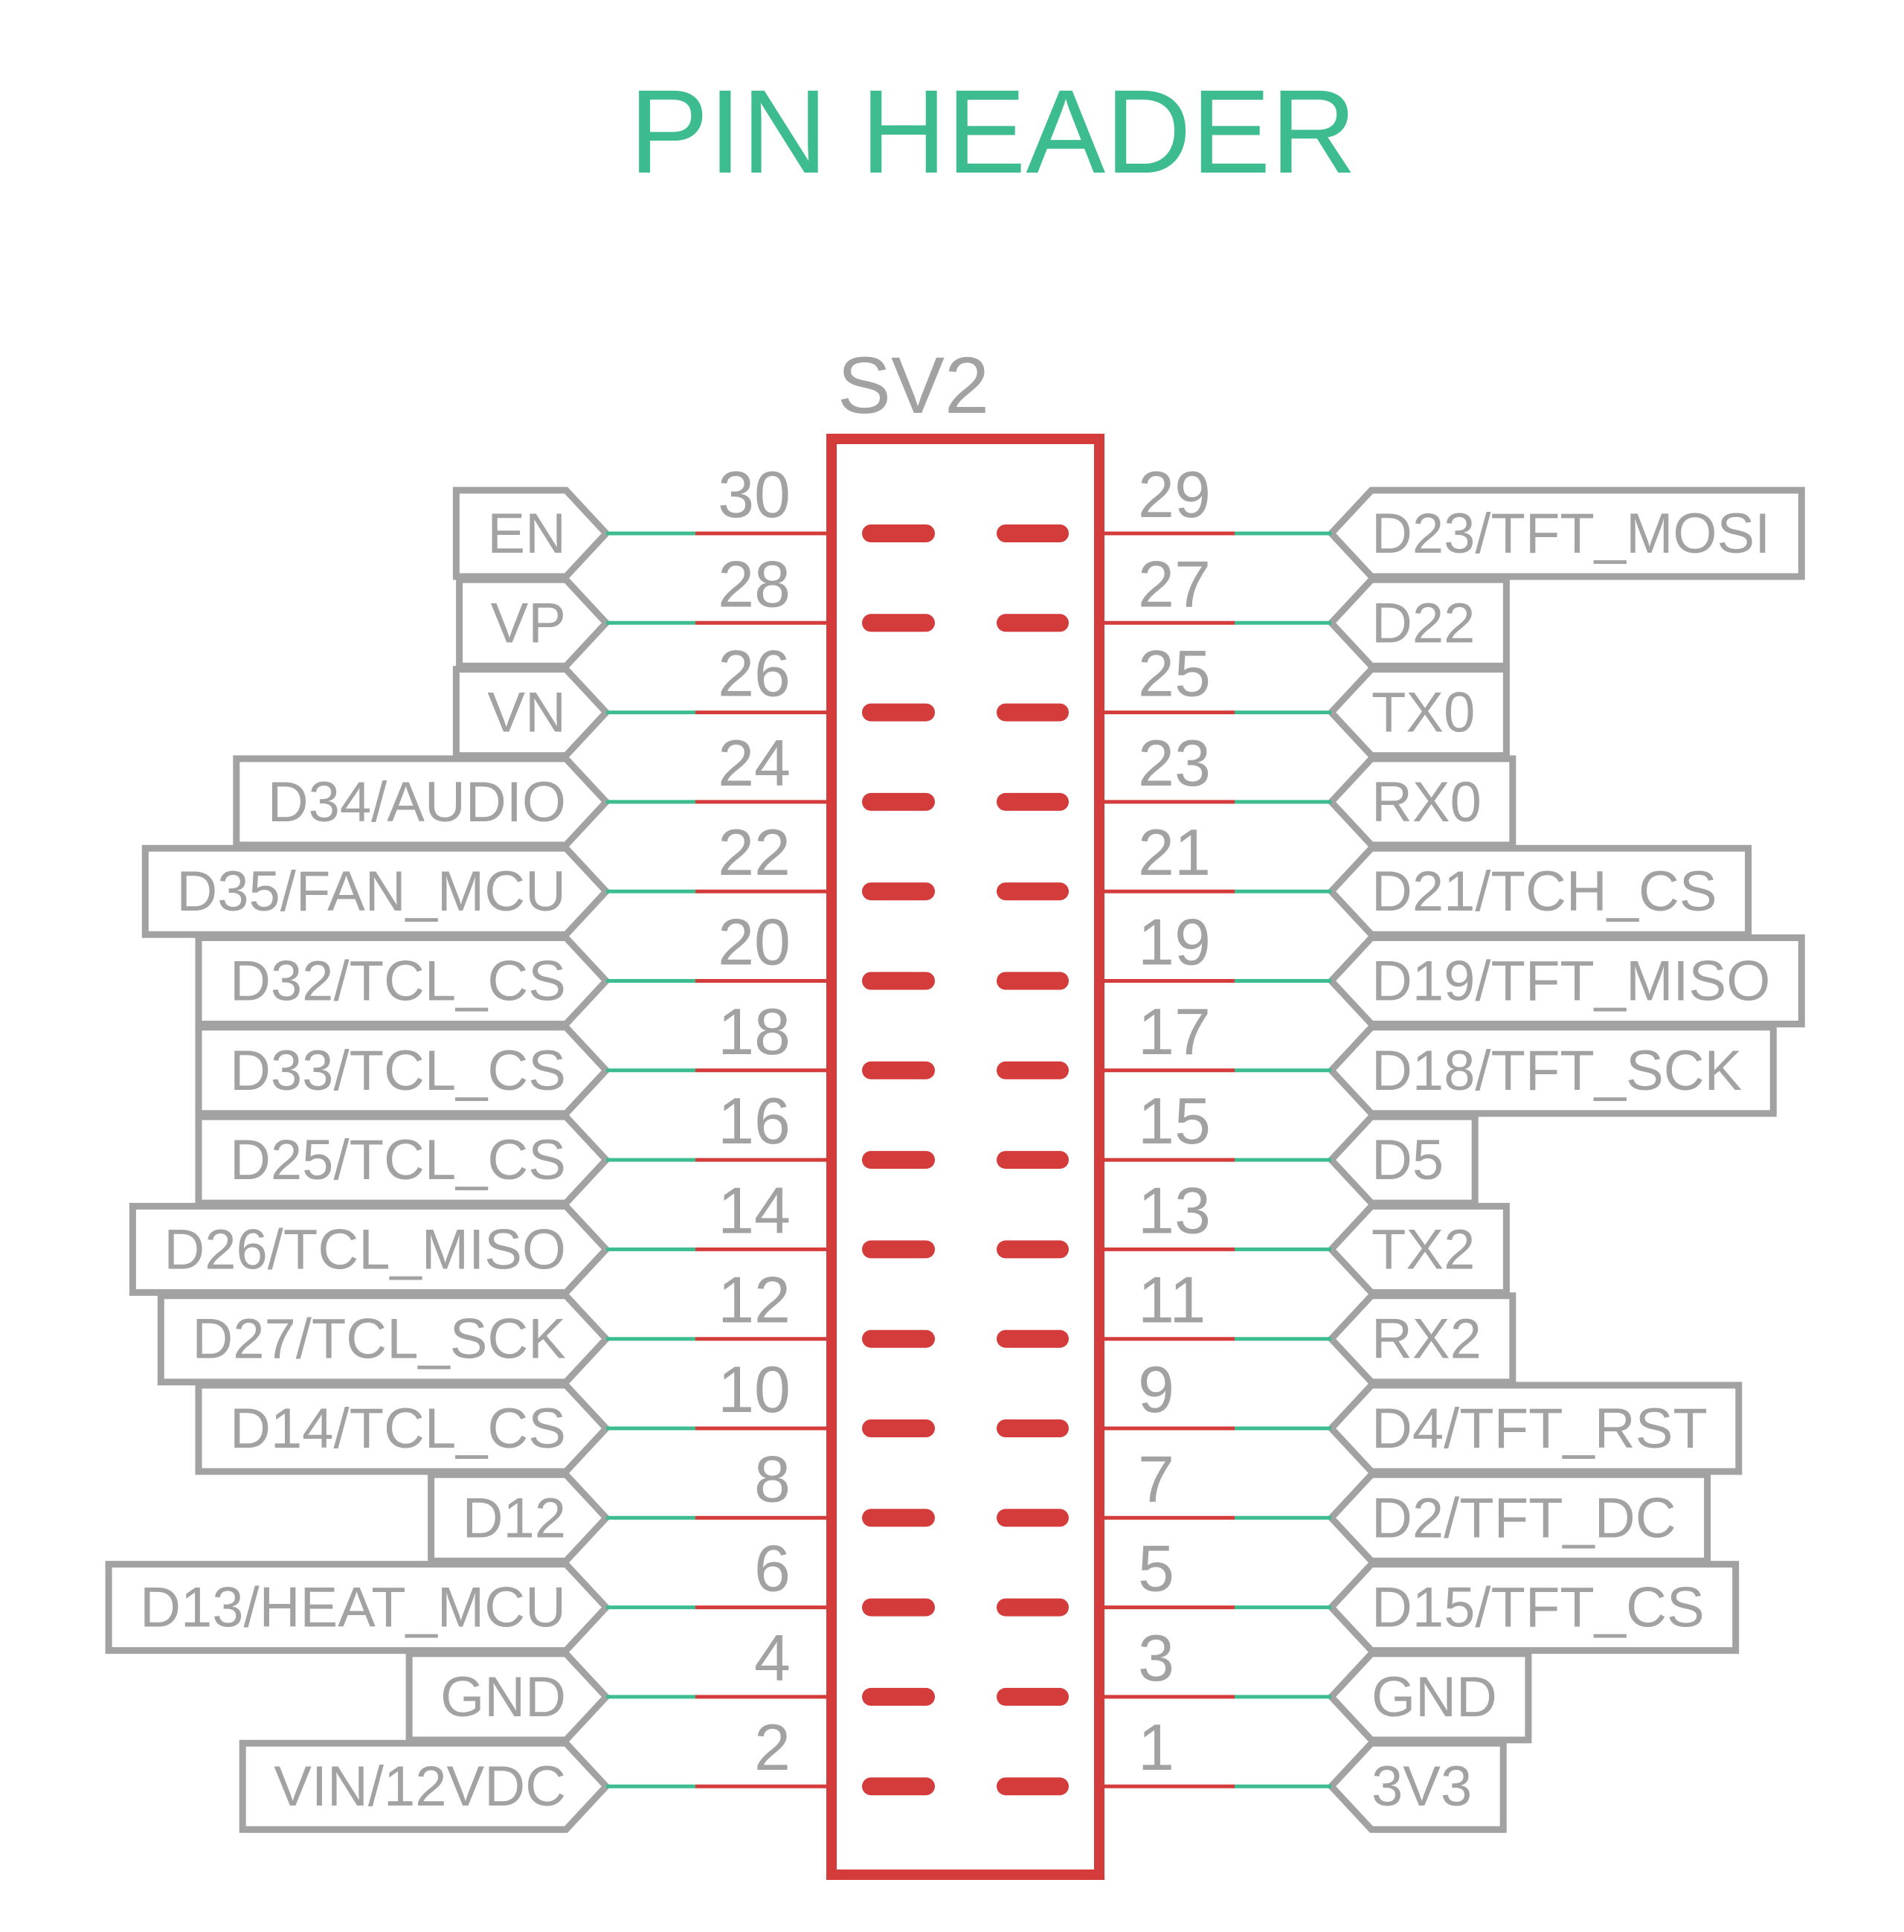  I want to click on pin-number: 19, so click(1174, 942).